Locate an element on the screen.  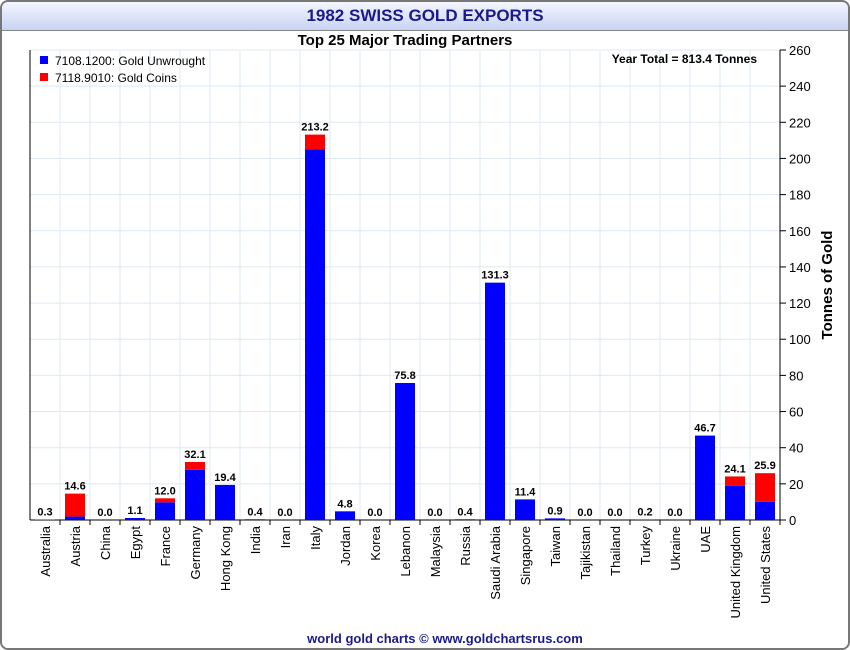
data-label: 11.4 is located at coordinates (526, 492).